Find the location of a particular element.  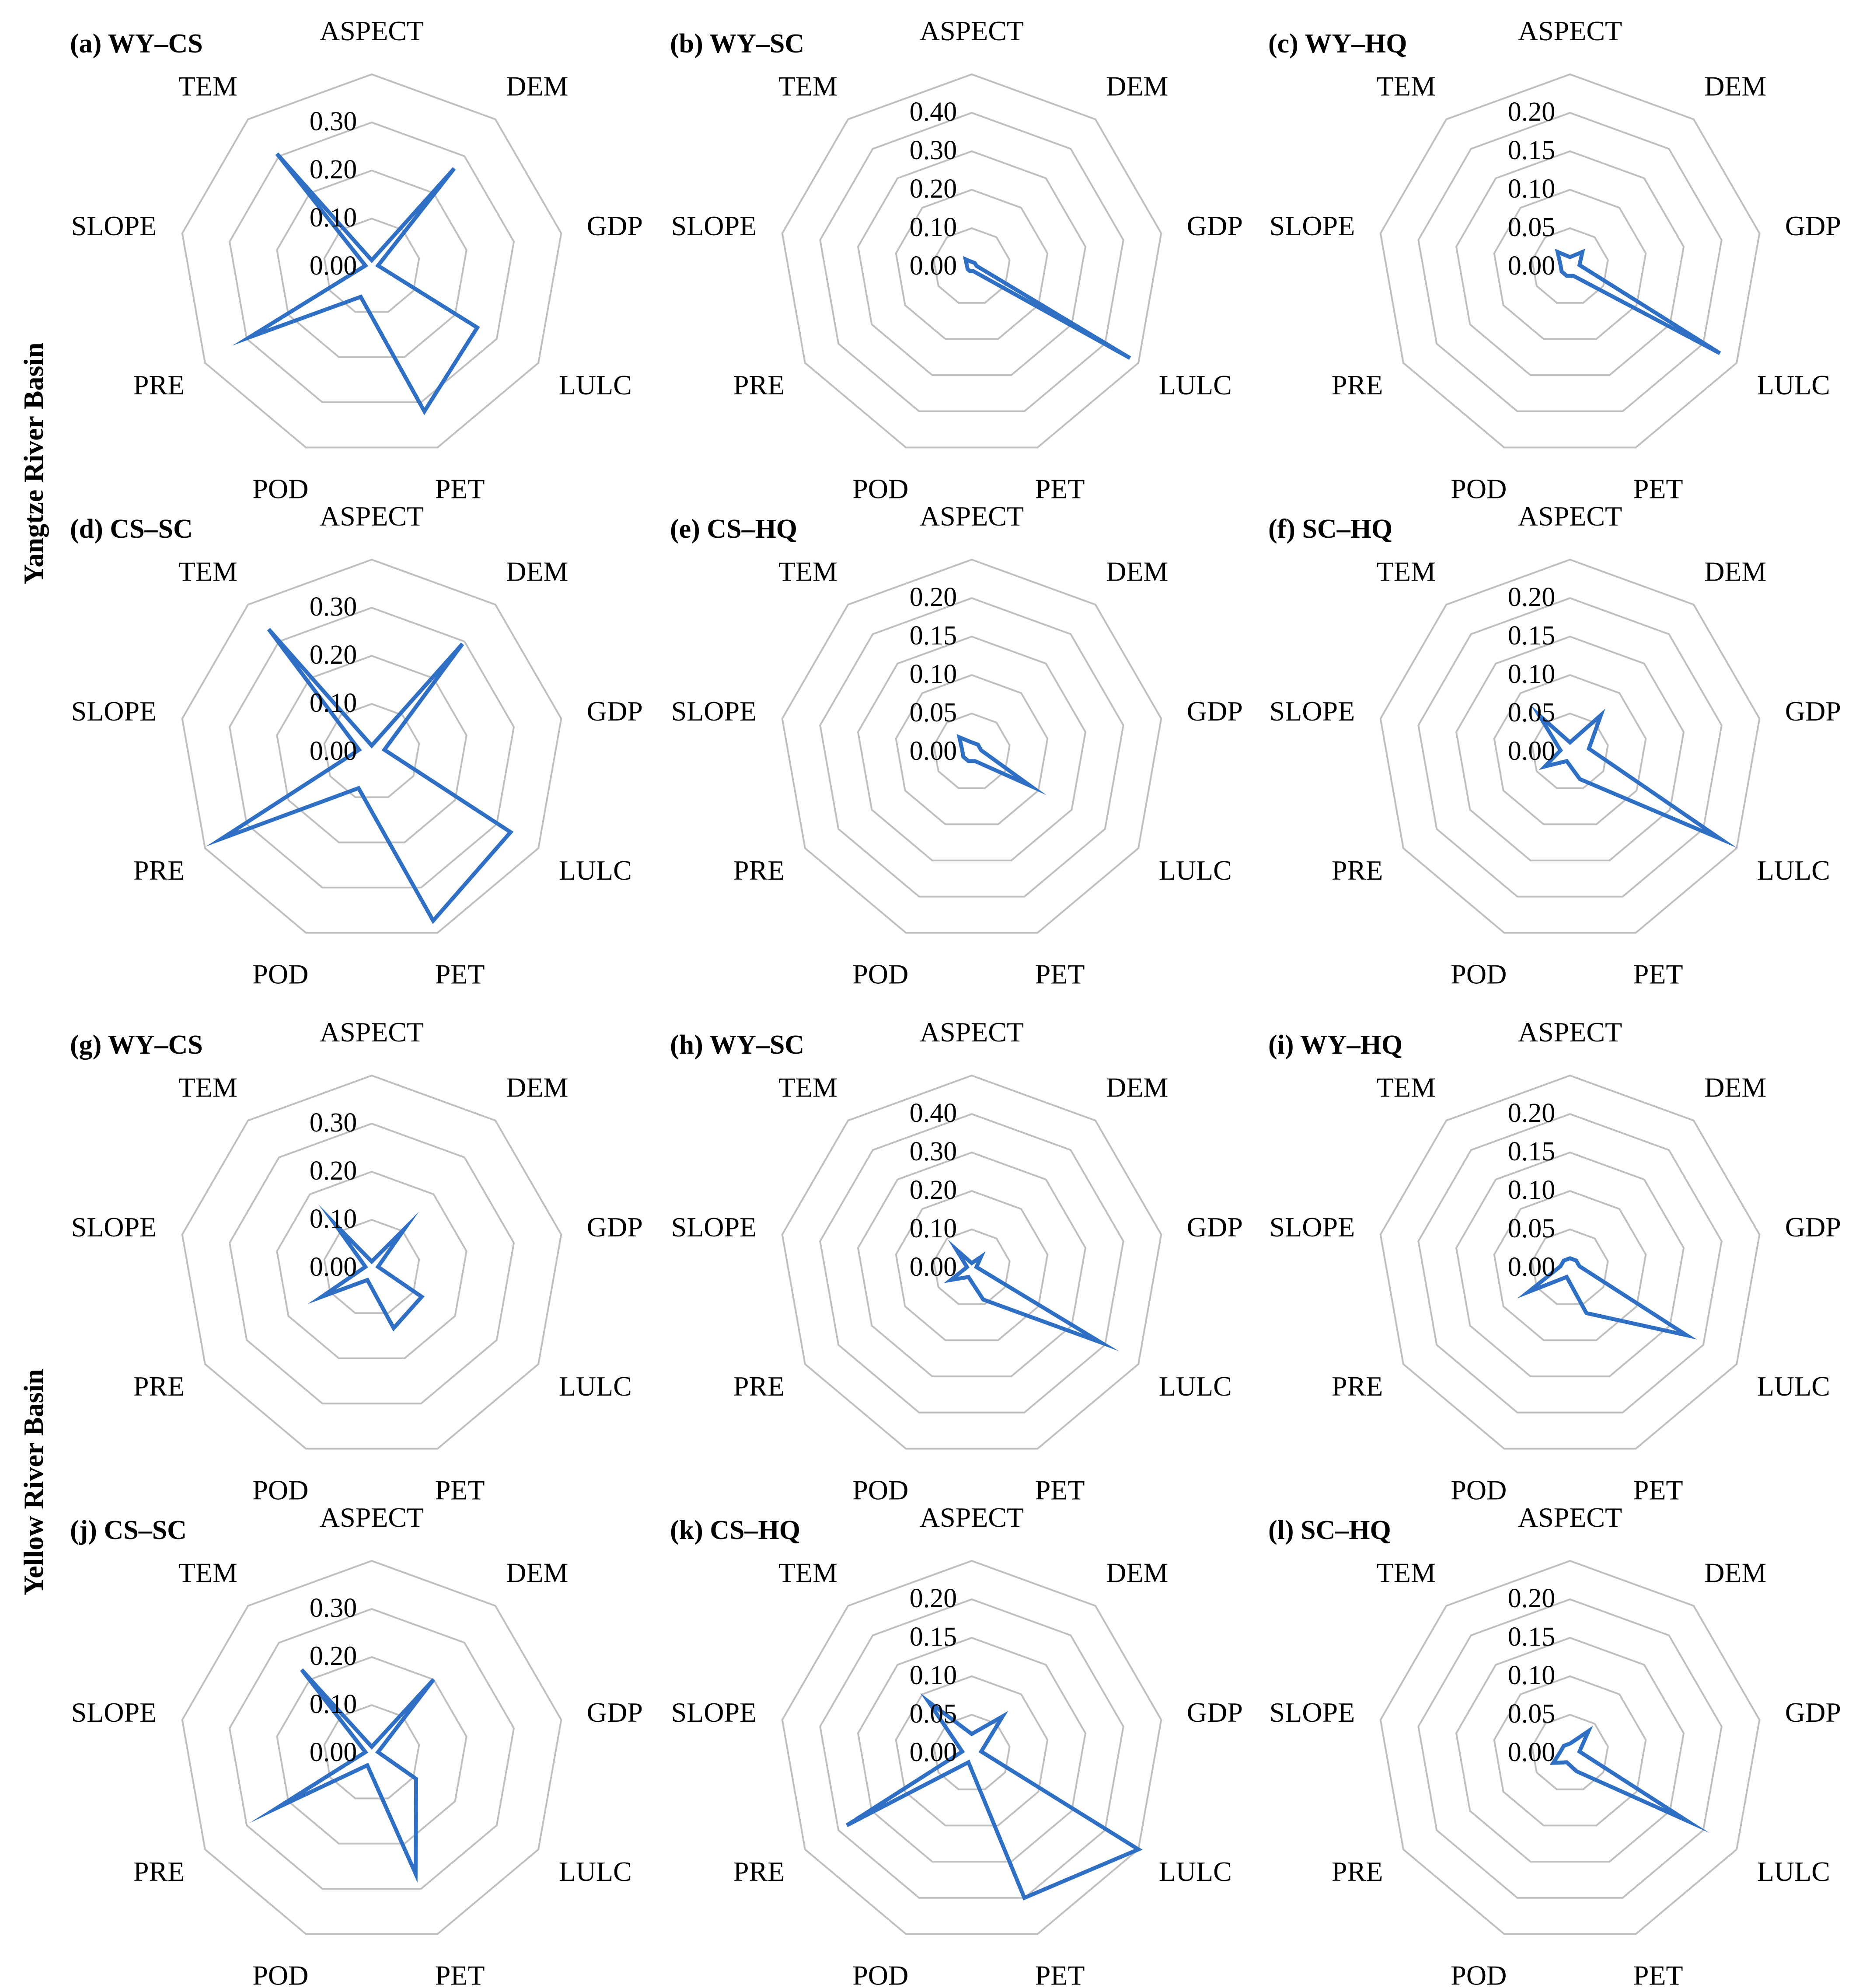

panel-title: (e) CS–HQ is located at coordinates (733, 529).